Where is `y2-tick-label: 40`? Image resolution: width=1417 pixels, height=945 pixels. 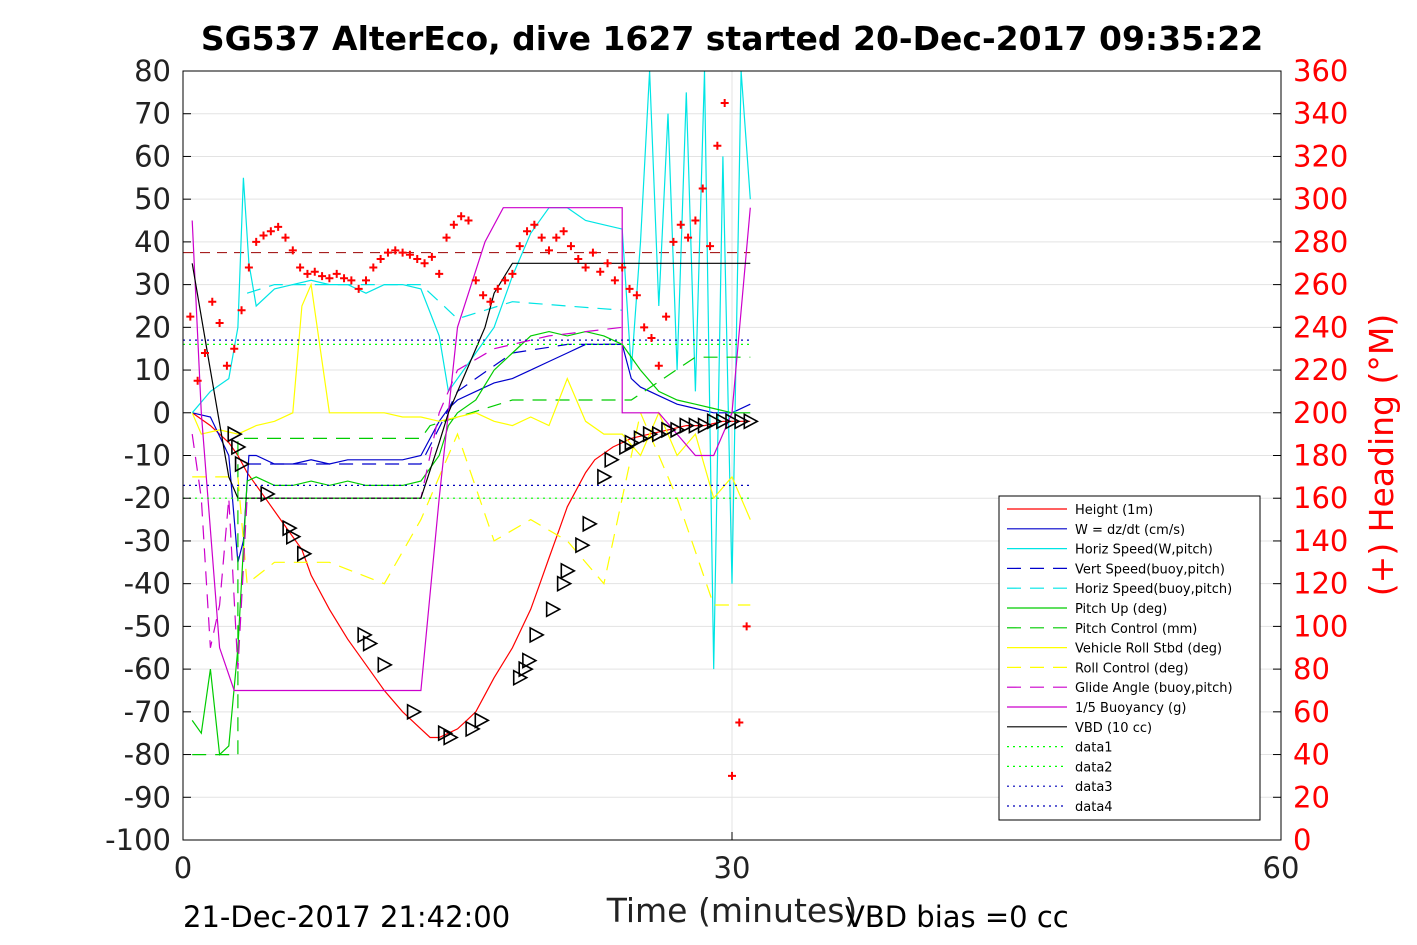 y2-tick-label: 40 is located at coordinates (1311, 755).